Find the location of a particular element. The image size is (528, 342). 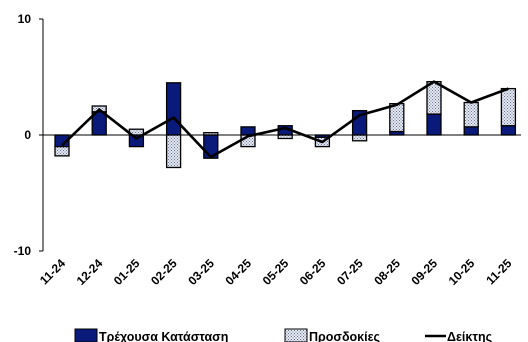

legend-item-expectations: Προσδοκίες is located at coordinates (332, 335).